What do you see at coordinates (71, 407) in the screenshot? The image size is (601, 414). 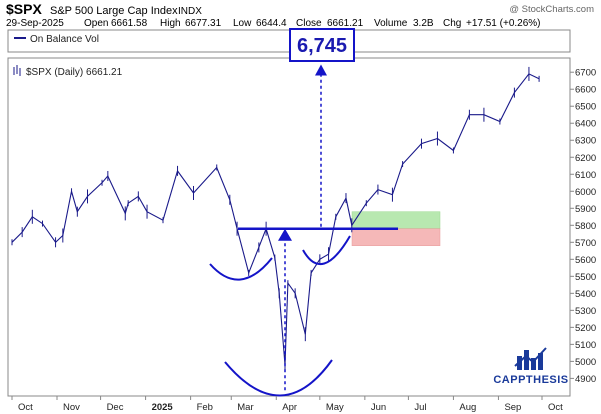 I see `x-tick-label: Nov` at bounding box center [71, 407].